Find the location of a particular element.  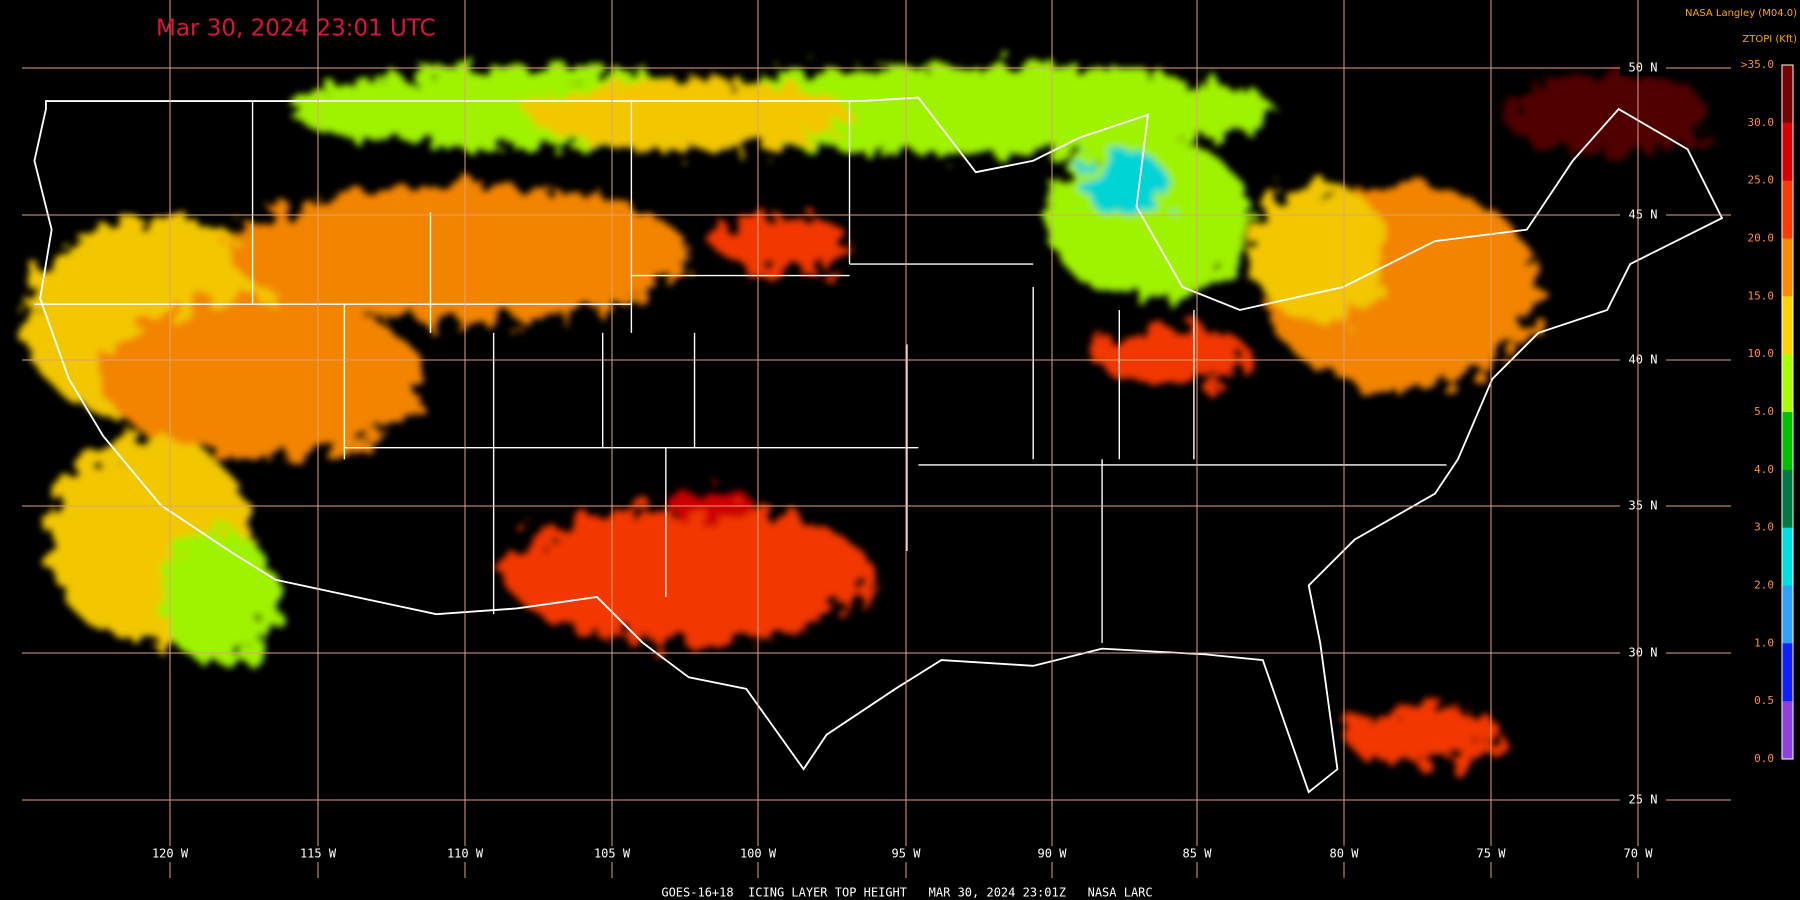

colorbar-label: 5.0 is located at coordinates (1764, 411).